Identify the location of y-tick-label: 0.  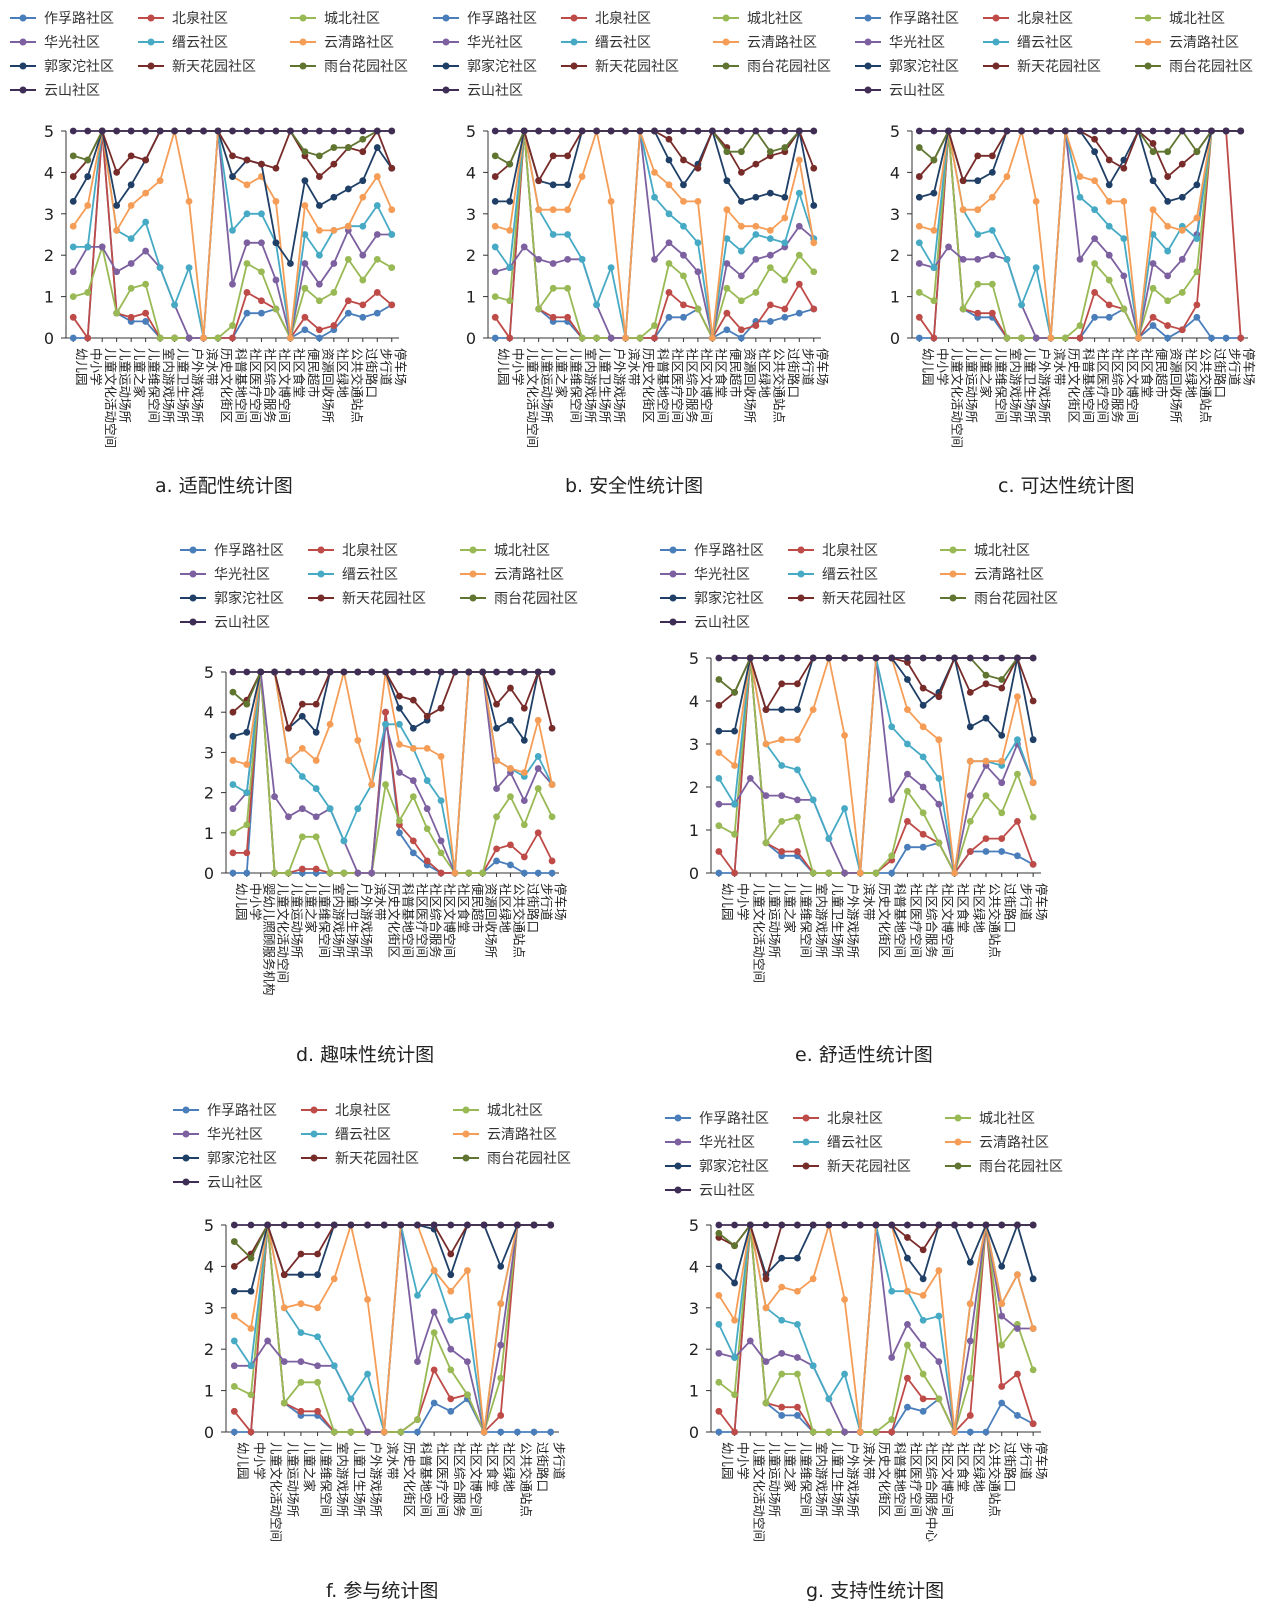
(49, 338).